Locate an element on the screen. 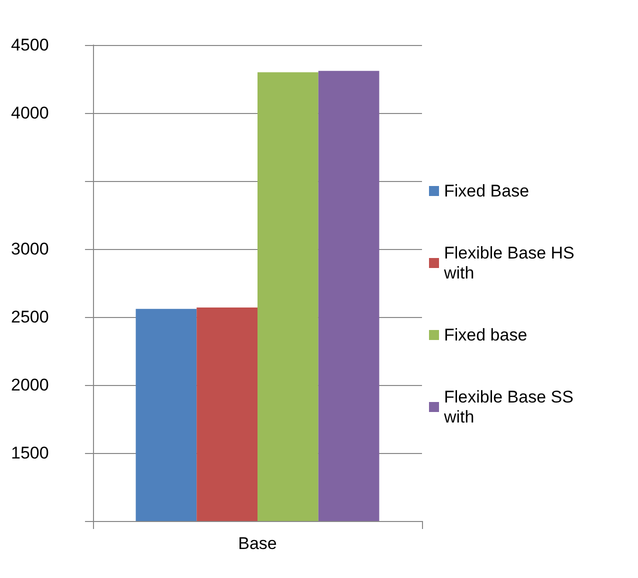  legend-label: Fixed base is located at coordinates (486, 335).